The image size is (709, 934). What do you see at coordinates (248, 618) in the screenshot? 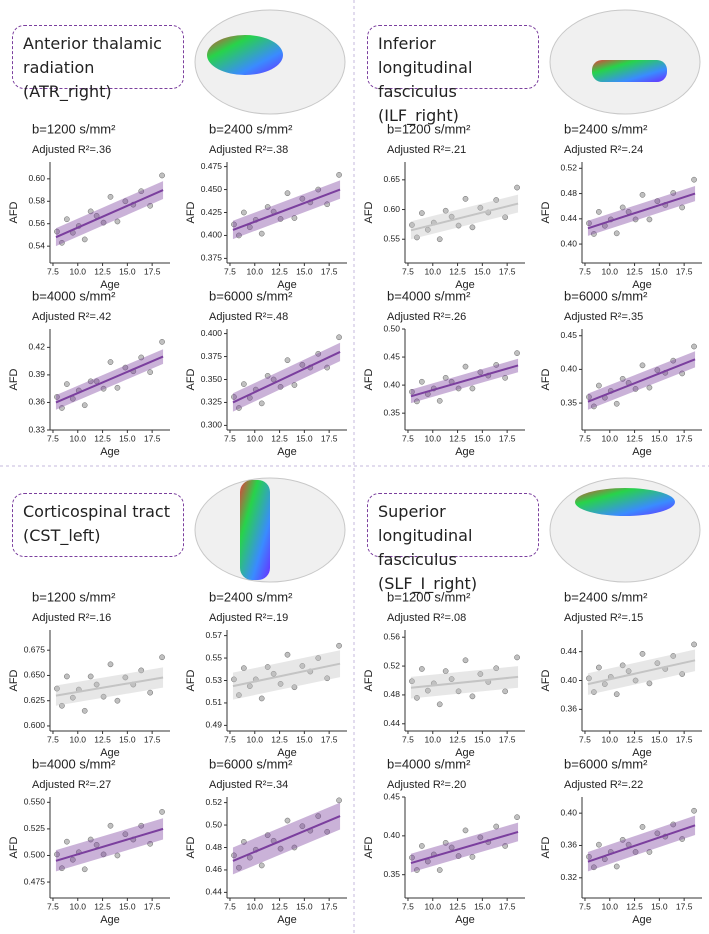
I see `chart-subtitle: Adjusted R²=.19` at bounding box center [248, 618].